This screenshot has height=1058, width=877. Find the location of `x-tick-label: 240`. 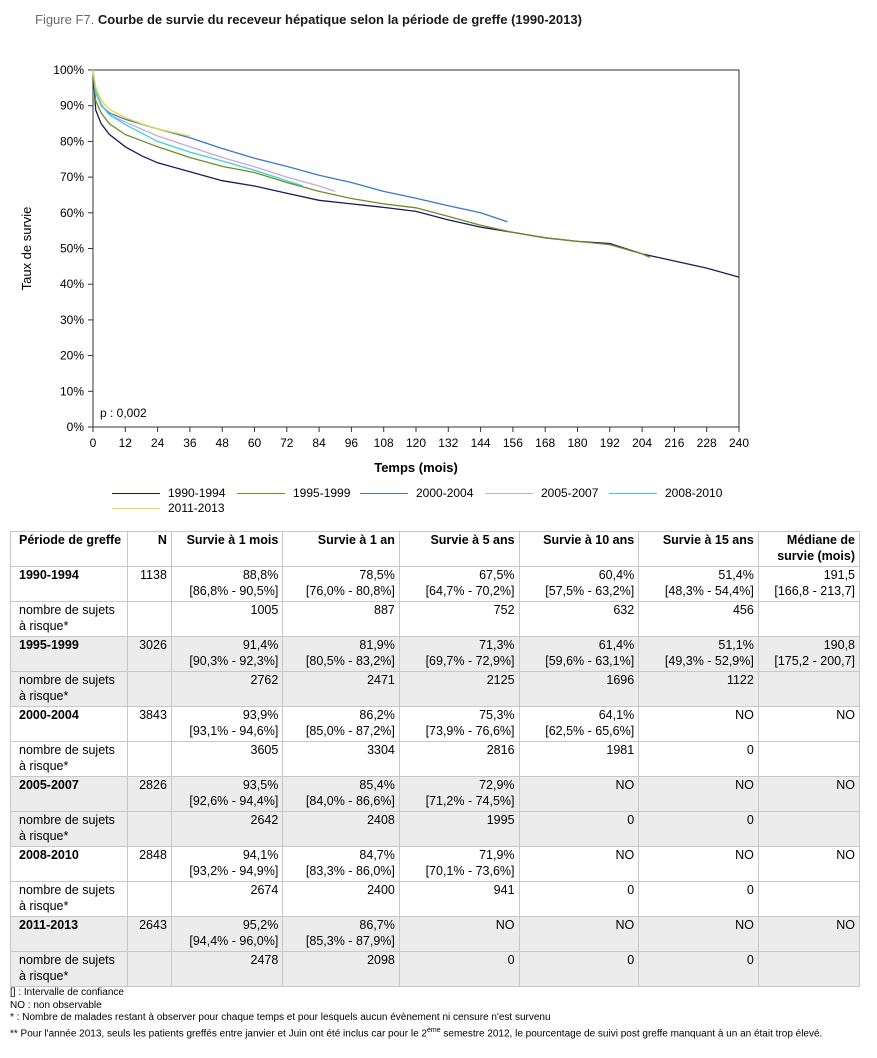

x-tick-label: 240 is located at coordinates (739, 443).